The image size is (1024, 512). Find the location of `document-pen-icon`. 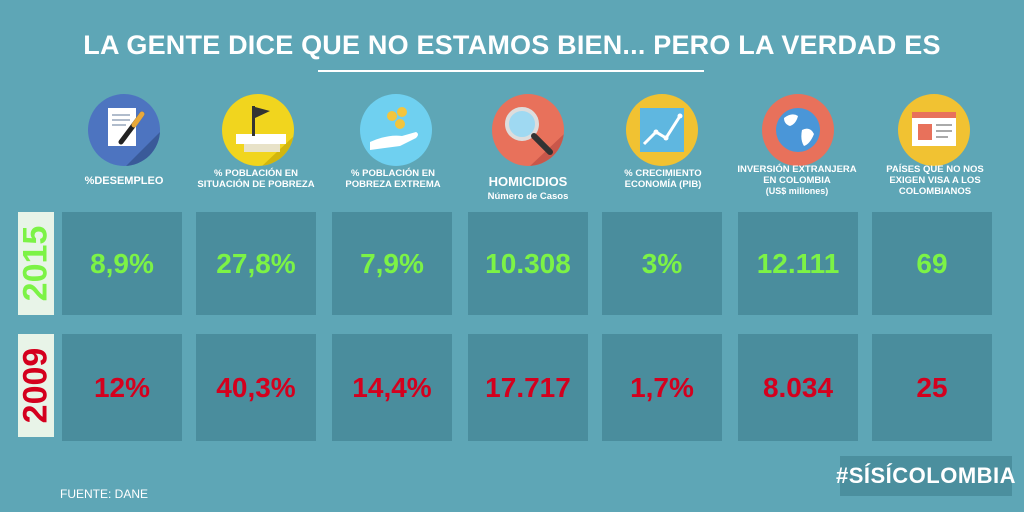

document-pen-icon is located at coordinates (124, 130).